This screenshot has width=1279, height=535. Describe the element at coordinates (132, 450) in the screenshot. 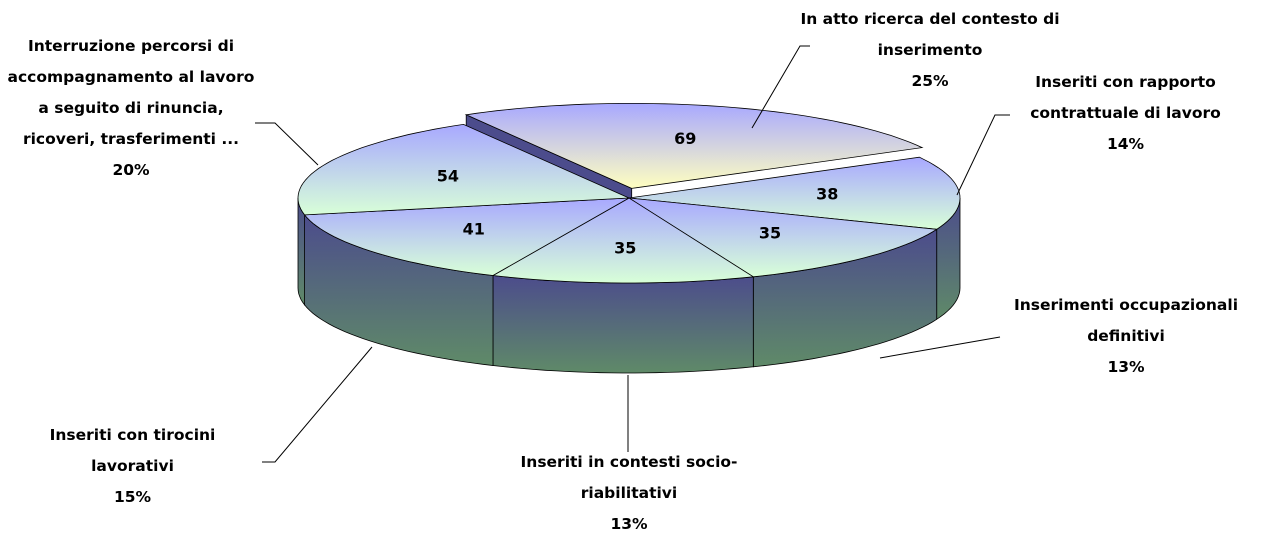

I see `category-name: Inseriti con tirocini lavorativi` at that location.